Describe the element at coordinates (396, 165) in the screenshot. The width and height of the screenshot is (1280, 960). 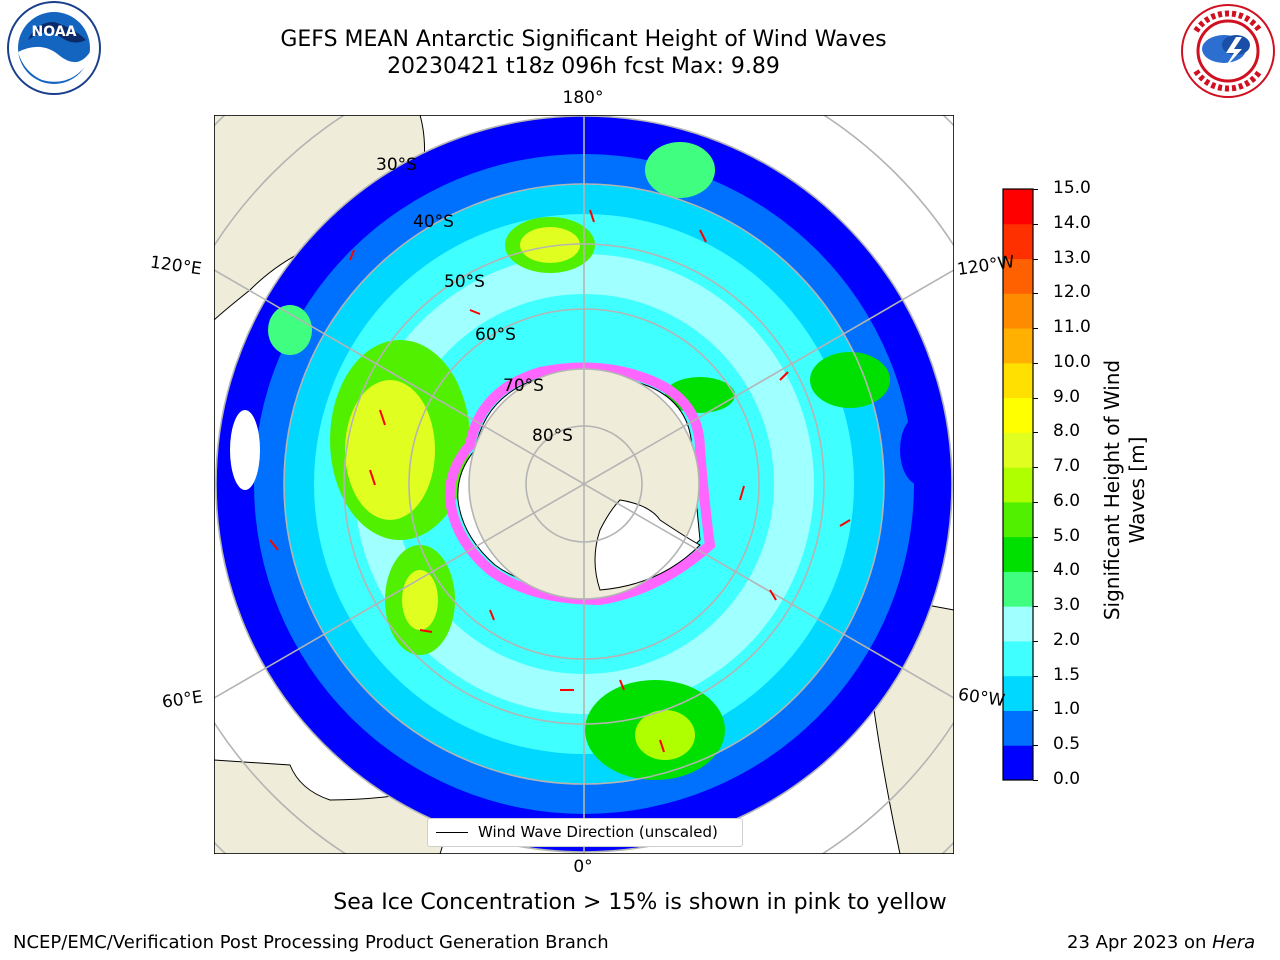
I see `lat-label-30s: 30°S` at that location.